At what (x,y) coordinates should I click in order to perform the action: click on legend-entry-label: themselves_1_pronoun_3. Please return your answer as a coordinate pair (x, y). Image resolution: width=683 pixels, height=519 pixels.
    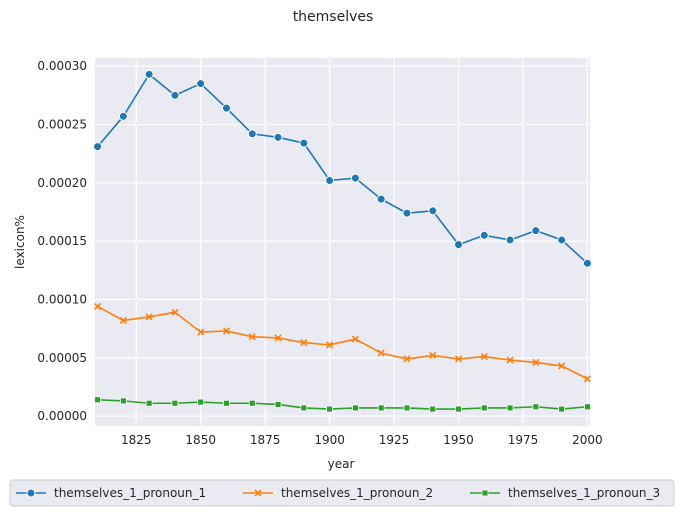
    Looking at the image, I should click on (584, 493).